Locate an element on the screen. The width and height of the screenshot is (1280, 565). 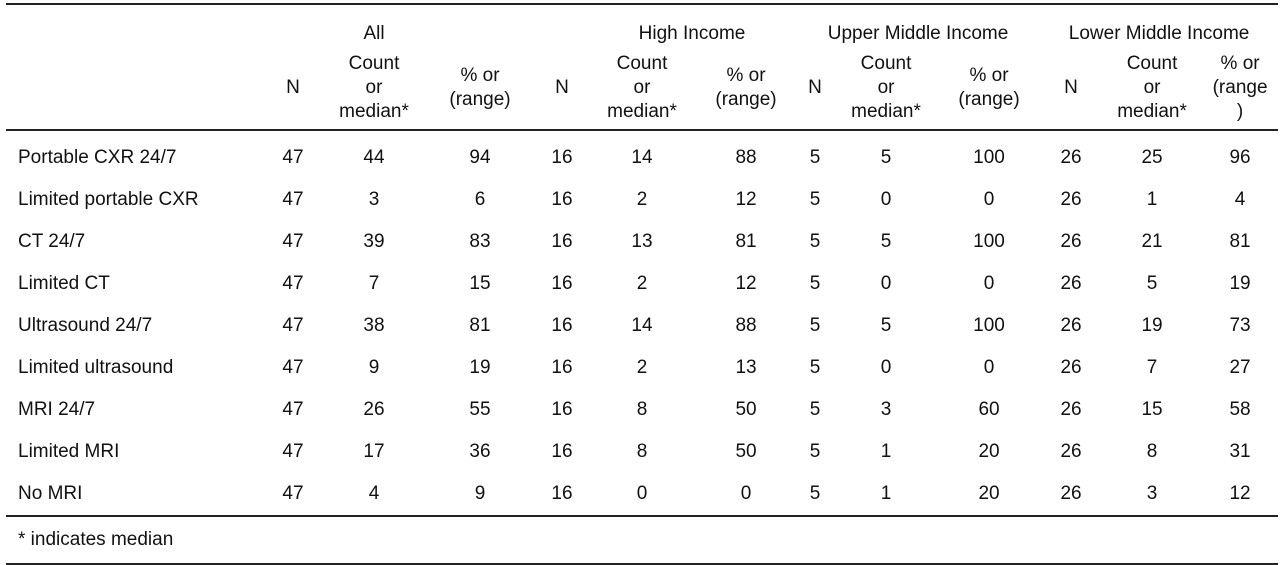
col-all-n: N is located at coordinates (293, 89).